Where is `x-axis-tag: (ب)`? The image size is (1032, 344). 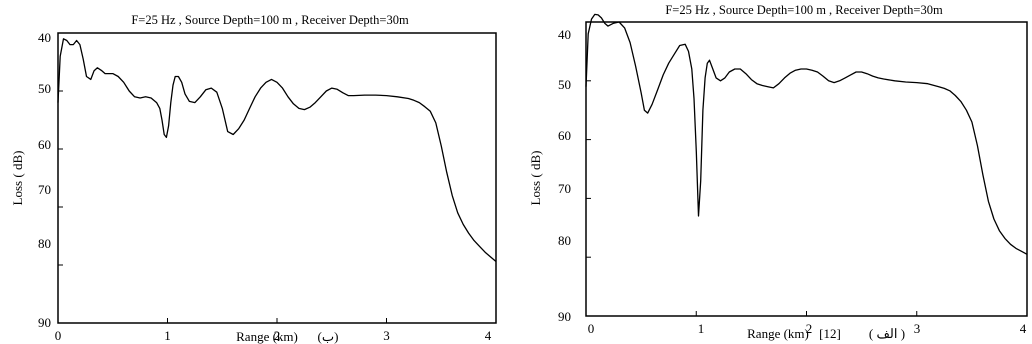 x-axis-tag: (ب) is located at coordinates (328, 336).